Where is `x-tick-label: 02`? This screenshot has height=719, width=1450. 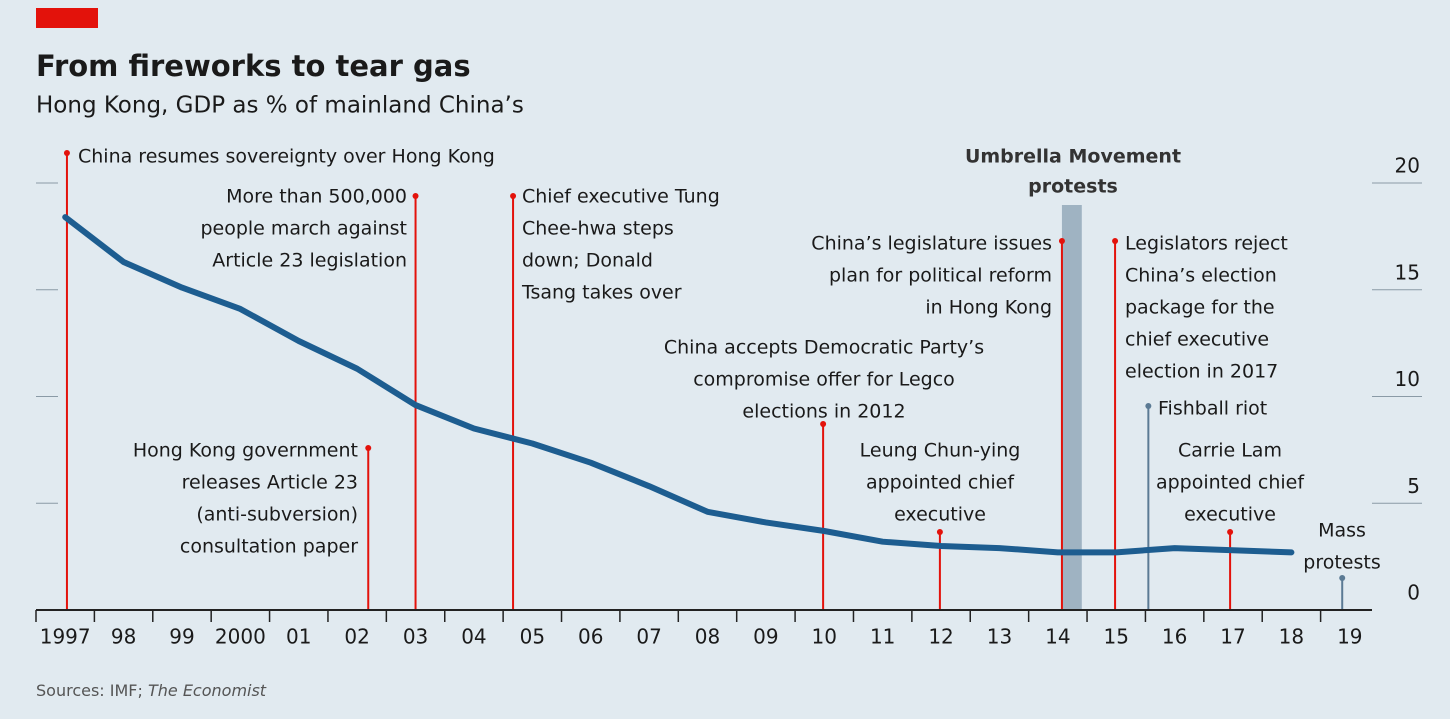 x-tick-label: 02 is located at coordinates (356, 637).